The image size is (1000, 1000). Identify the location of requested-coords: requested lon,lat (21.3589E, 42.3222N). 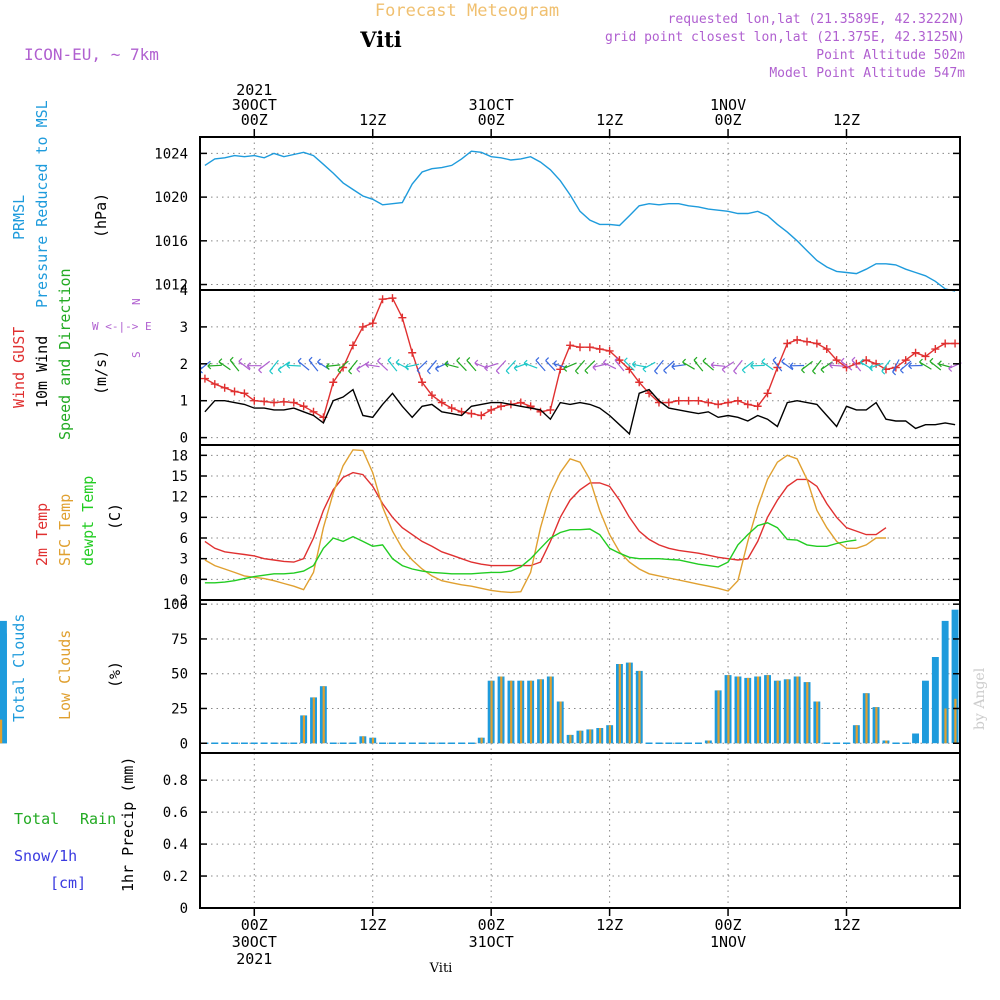
(816, 19).